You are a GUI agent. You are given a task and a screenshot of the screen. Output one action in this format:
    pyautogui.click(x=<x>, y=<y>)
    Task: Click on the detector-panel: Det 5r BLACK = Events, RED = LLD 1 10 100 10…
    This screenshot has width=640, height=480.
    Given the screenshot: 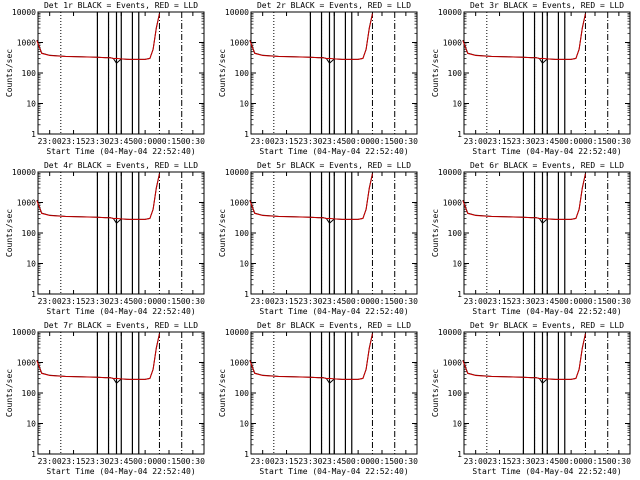 What is the action you would take?
    pyautogui.click(x=318, y=238)
    